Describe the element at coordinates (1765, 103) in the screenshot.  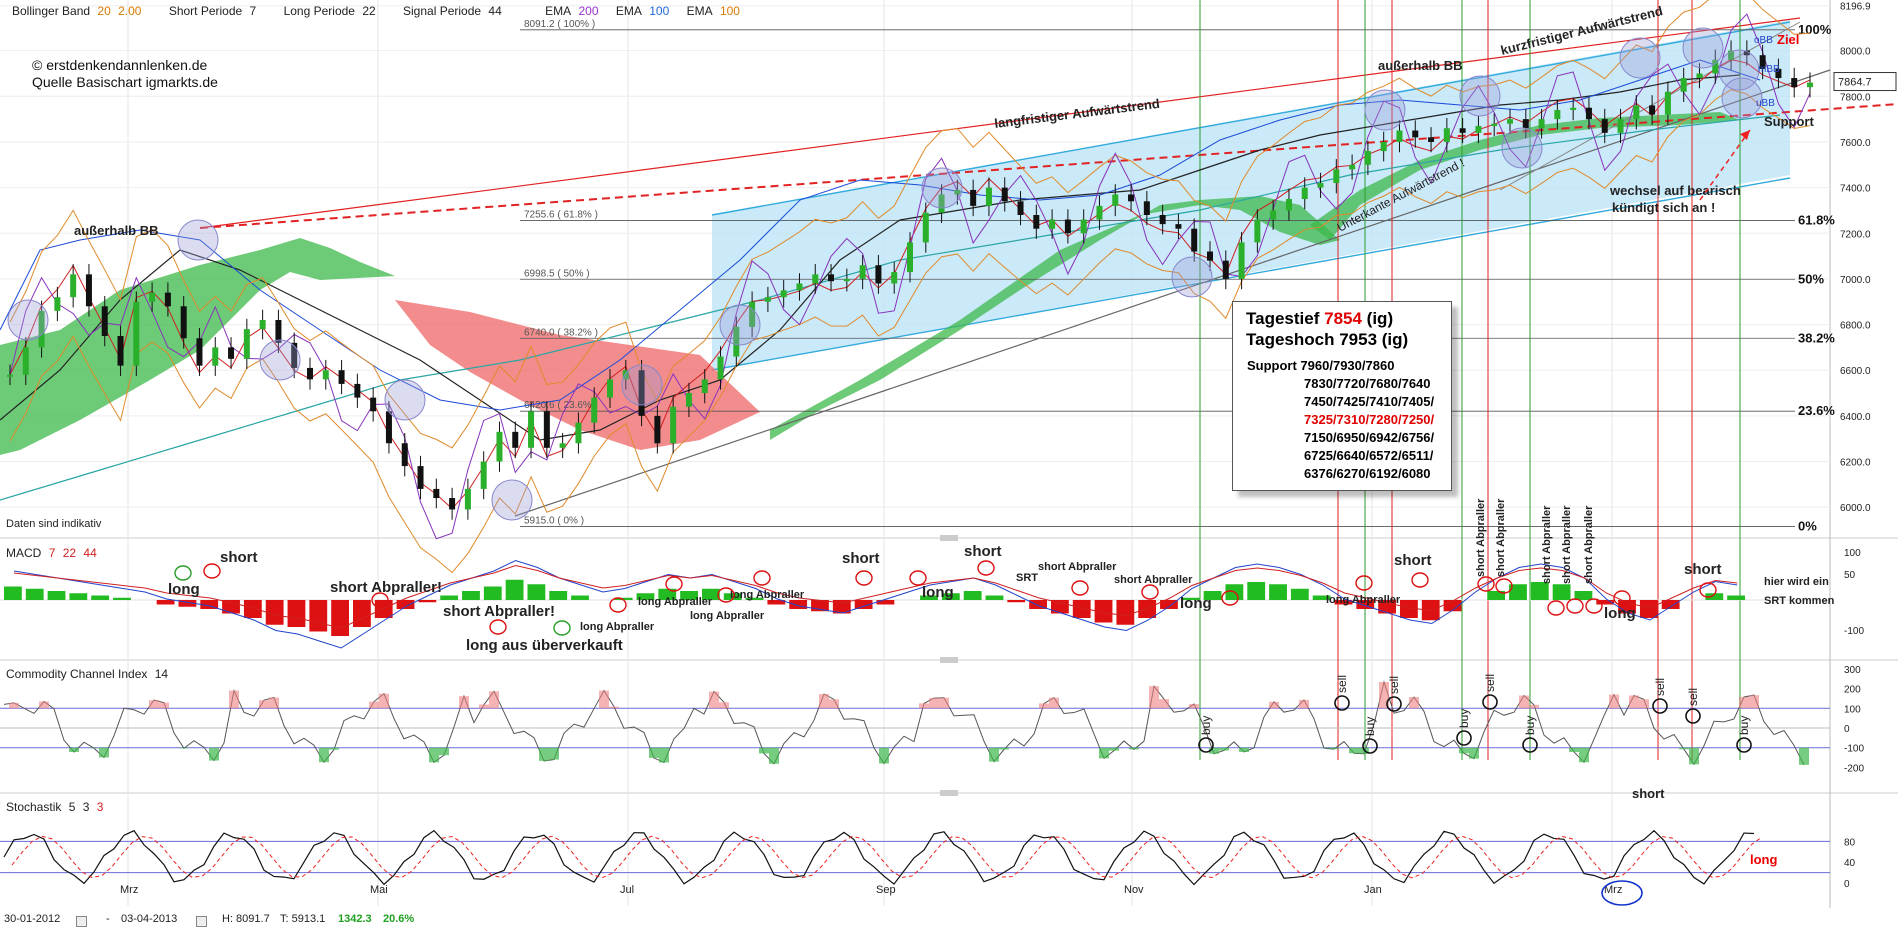
I see `annotation-ubb: uBB` at that location.